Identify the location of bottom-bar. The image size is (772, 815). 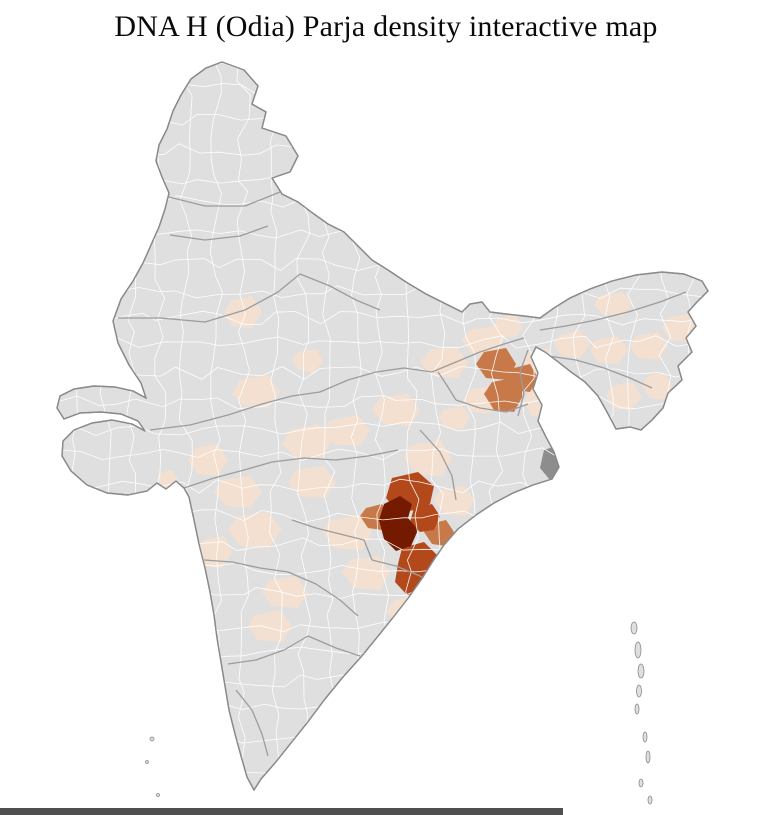
(281, 811).